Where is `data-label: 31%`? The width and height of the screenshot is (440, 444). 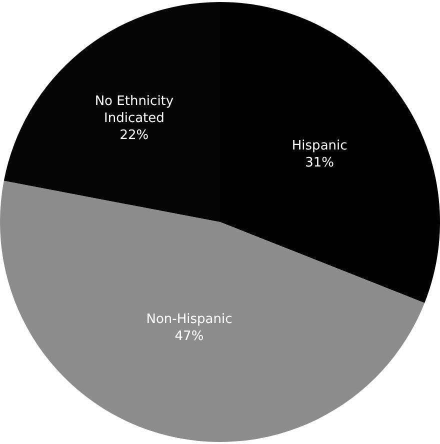 data-label: 31% is located at coordinates (319, 162).